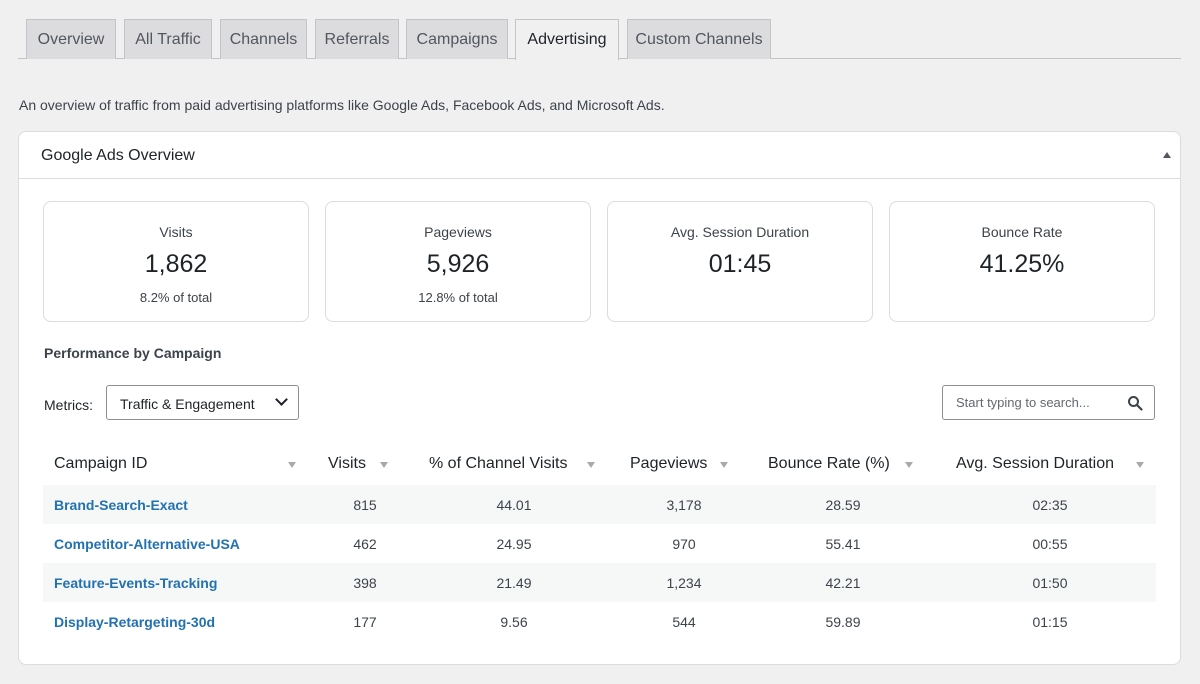 The height and width of the screenshot is (684, 1200). I want to click on stat-card-visits: Visits 1,862 8.2% of total, so click(176, 261).